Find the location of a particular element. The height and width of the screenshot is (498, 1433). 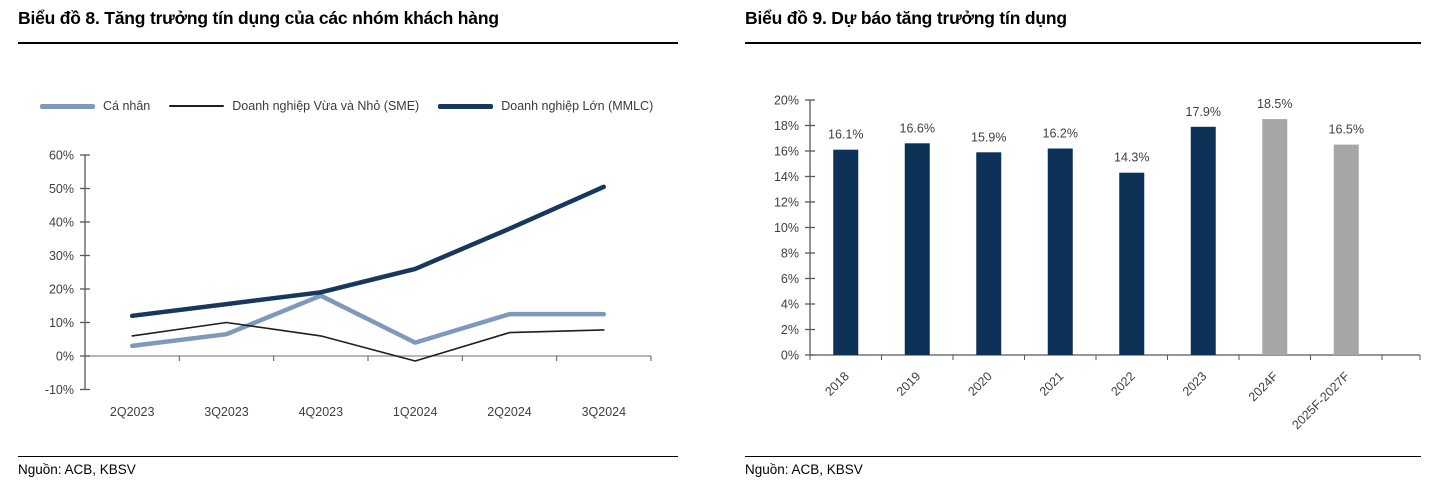

chart8-source: Nguồn: ACB, KBSV is located at coordinates (77, 469).